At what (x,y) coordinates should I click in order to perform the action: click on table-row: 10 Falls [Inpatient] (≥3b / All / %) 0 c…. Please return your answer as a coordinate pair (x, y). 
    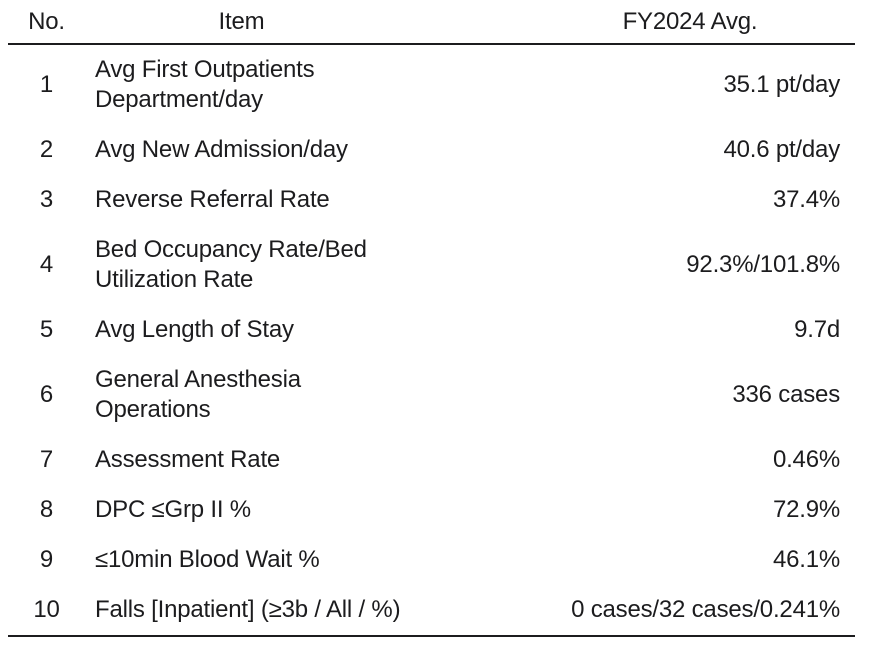
    Looking at the image, I should click on (431, 610).